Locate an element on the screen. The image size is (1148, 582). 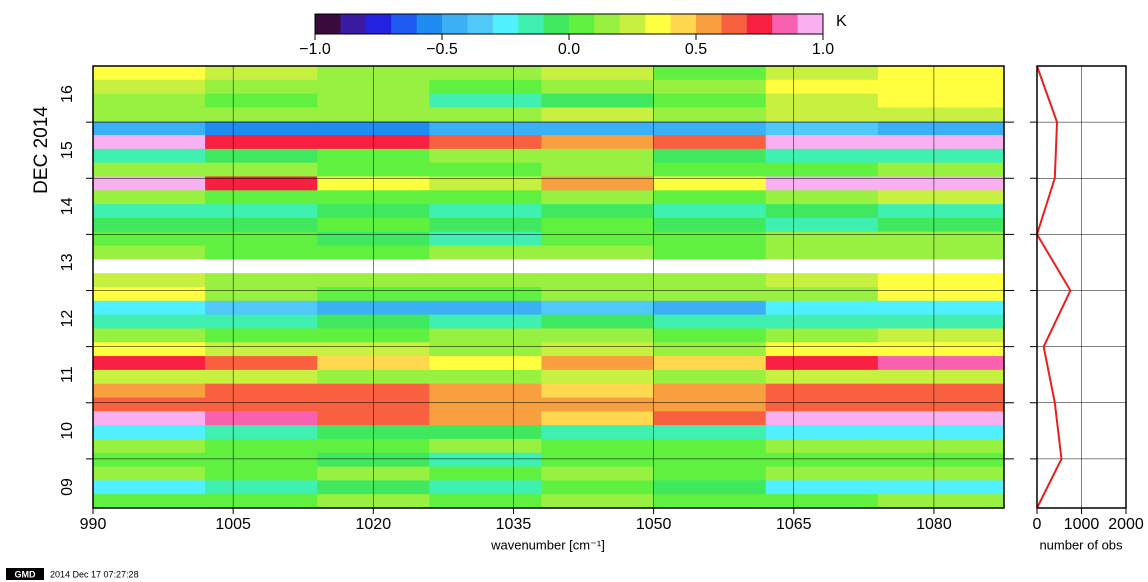
colorbar-unit: K is located at coordinates (841, 21).